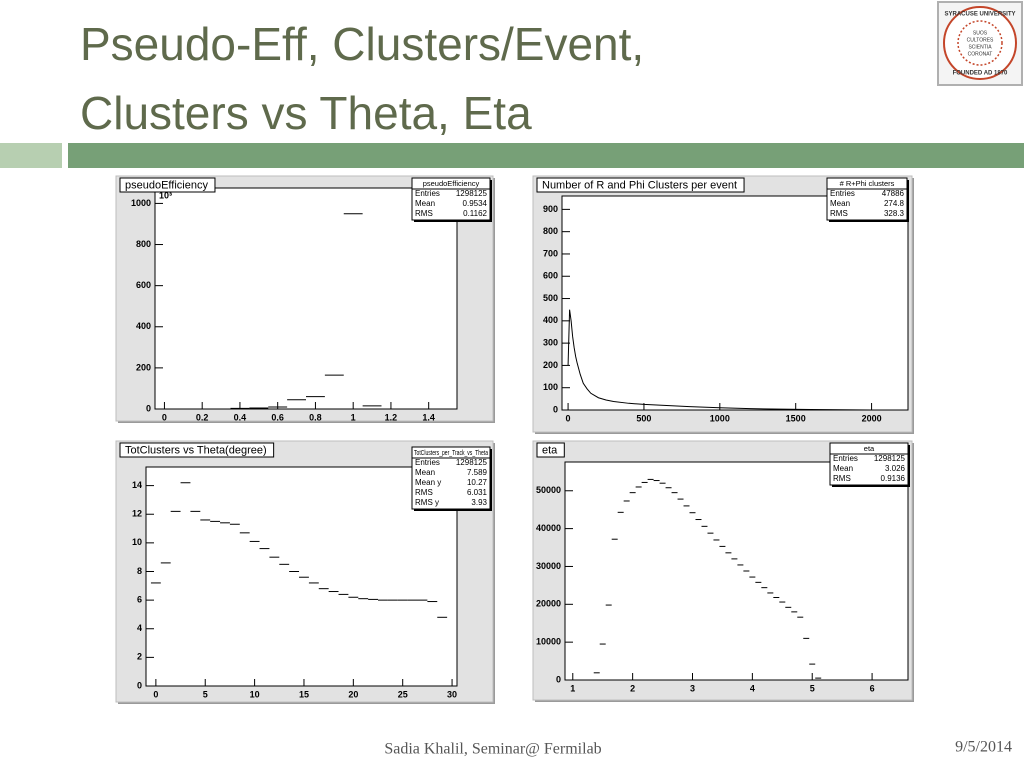  I want to click on chart-title: Number of R and Phi Clusters per event, so click(639, 185).